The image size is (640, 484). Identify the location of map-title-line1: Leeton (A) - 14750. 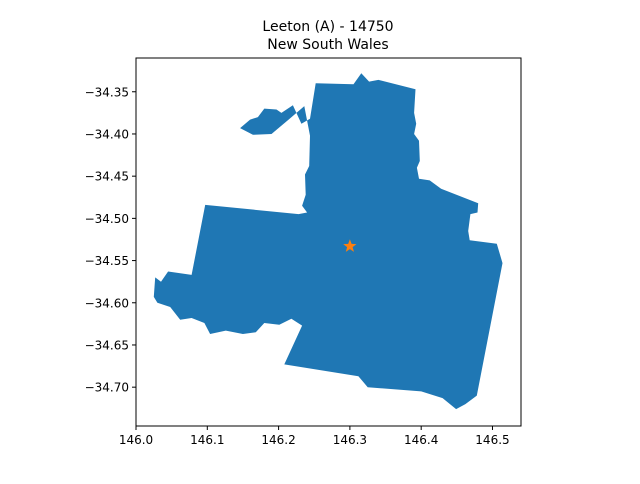
(327, 27).